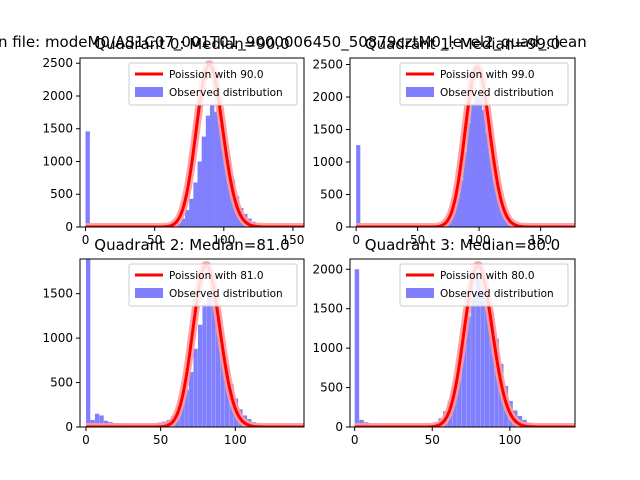 Image resolution: width=640 pixels, height=480 pixels. I want to click on subplot-title: Quadrant 3: Median=80.0, so click(462, 245).